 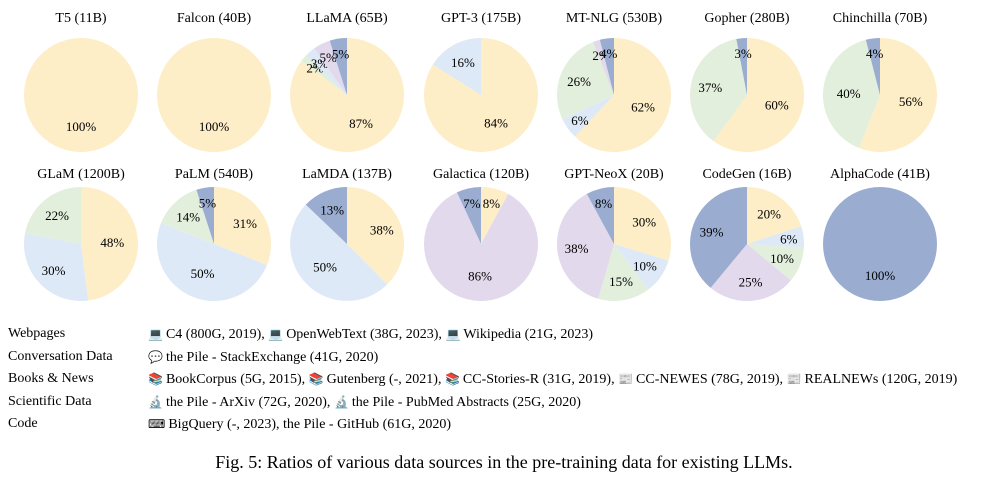 I want to click on pie-slice-label: 40%, so click(x=849, y=93).